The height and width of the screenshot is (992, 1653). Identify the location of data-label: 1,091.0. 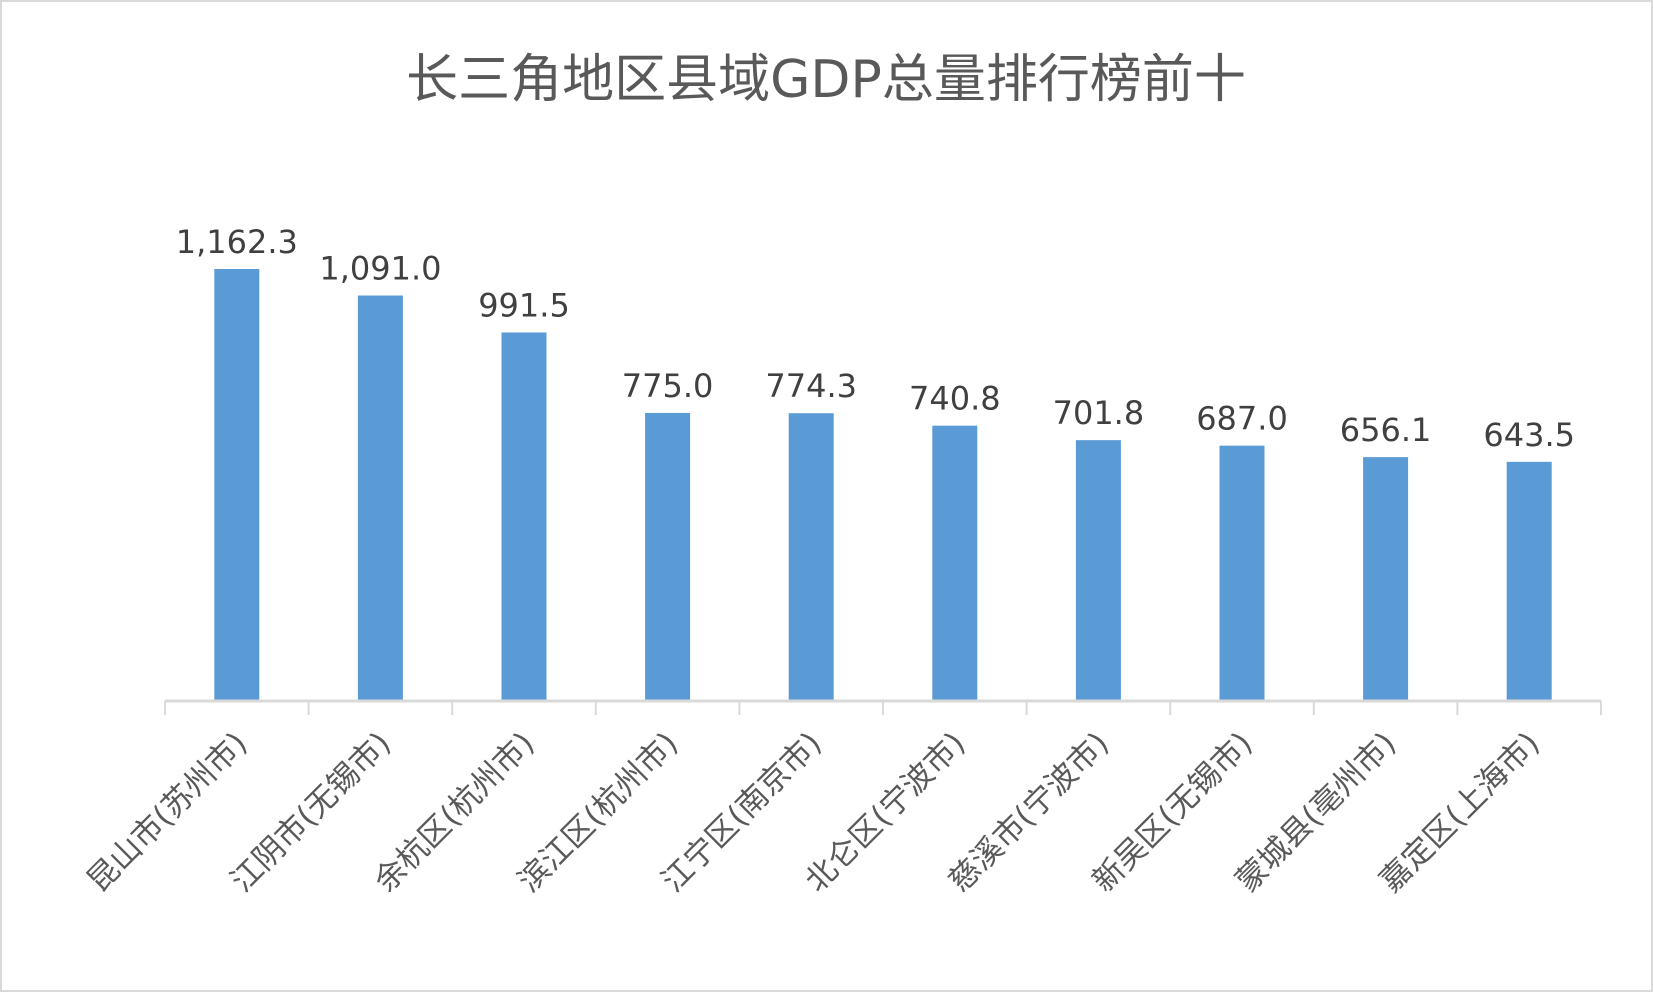
(380, 269).